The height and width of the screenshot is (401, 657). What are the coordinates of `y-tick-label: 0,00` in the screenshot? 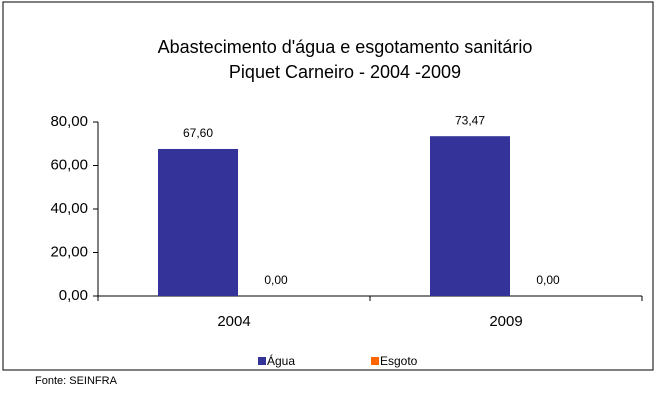 It's located at (73, 295).